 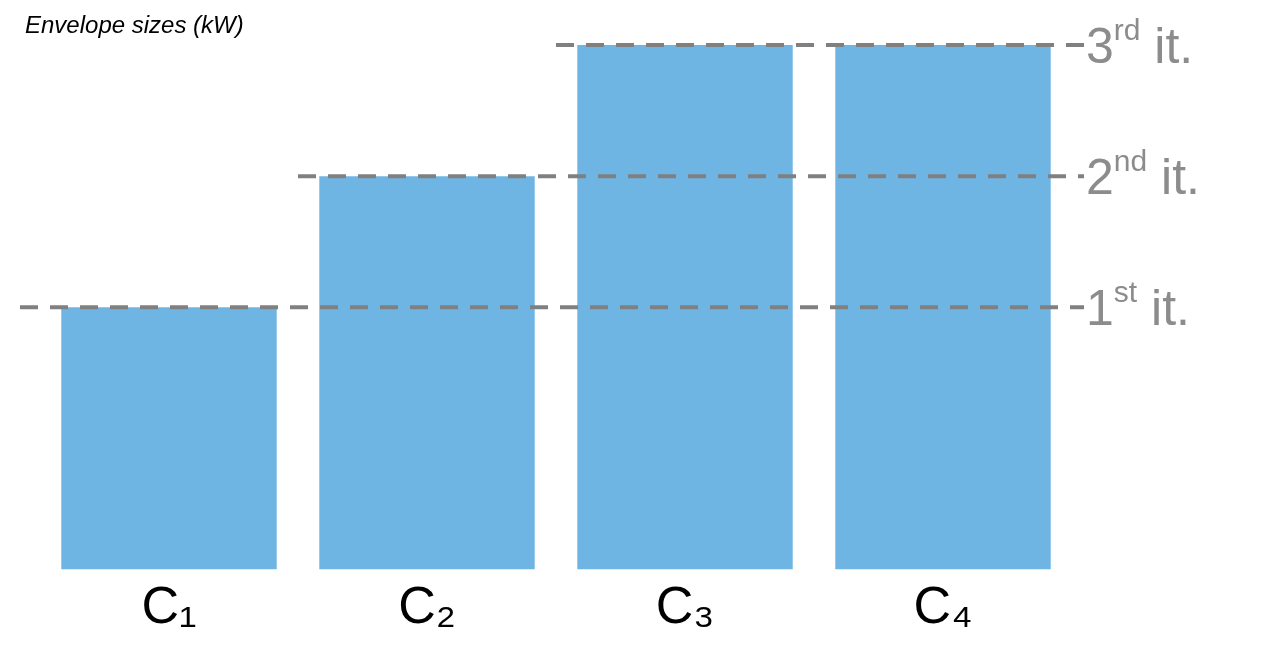 I want to click on chart-title: Envelope sizes (kW), so click(x=134, y=24).